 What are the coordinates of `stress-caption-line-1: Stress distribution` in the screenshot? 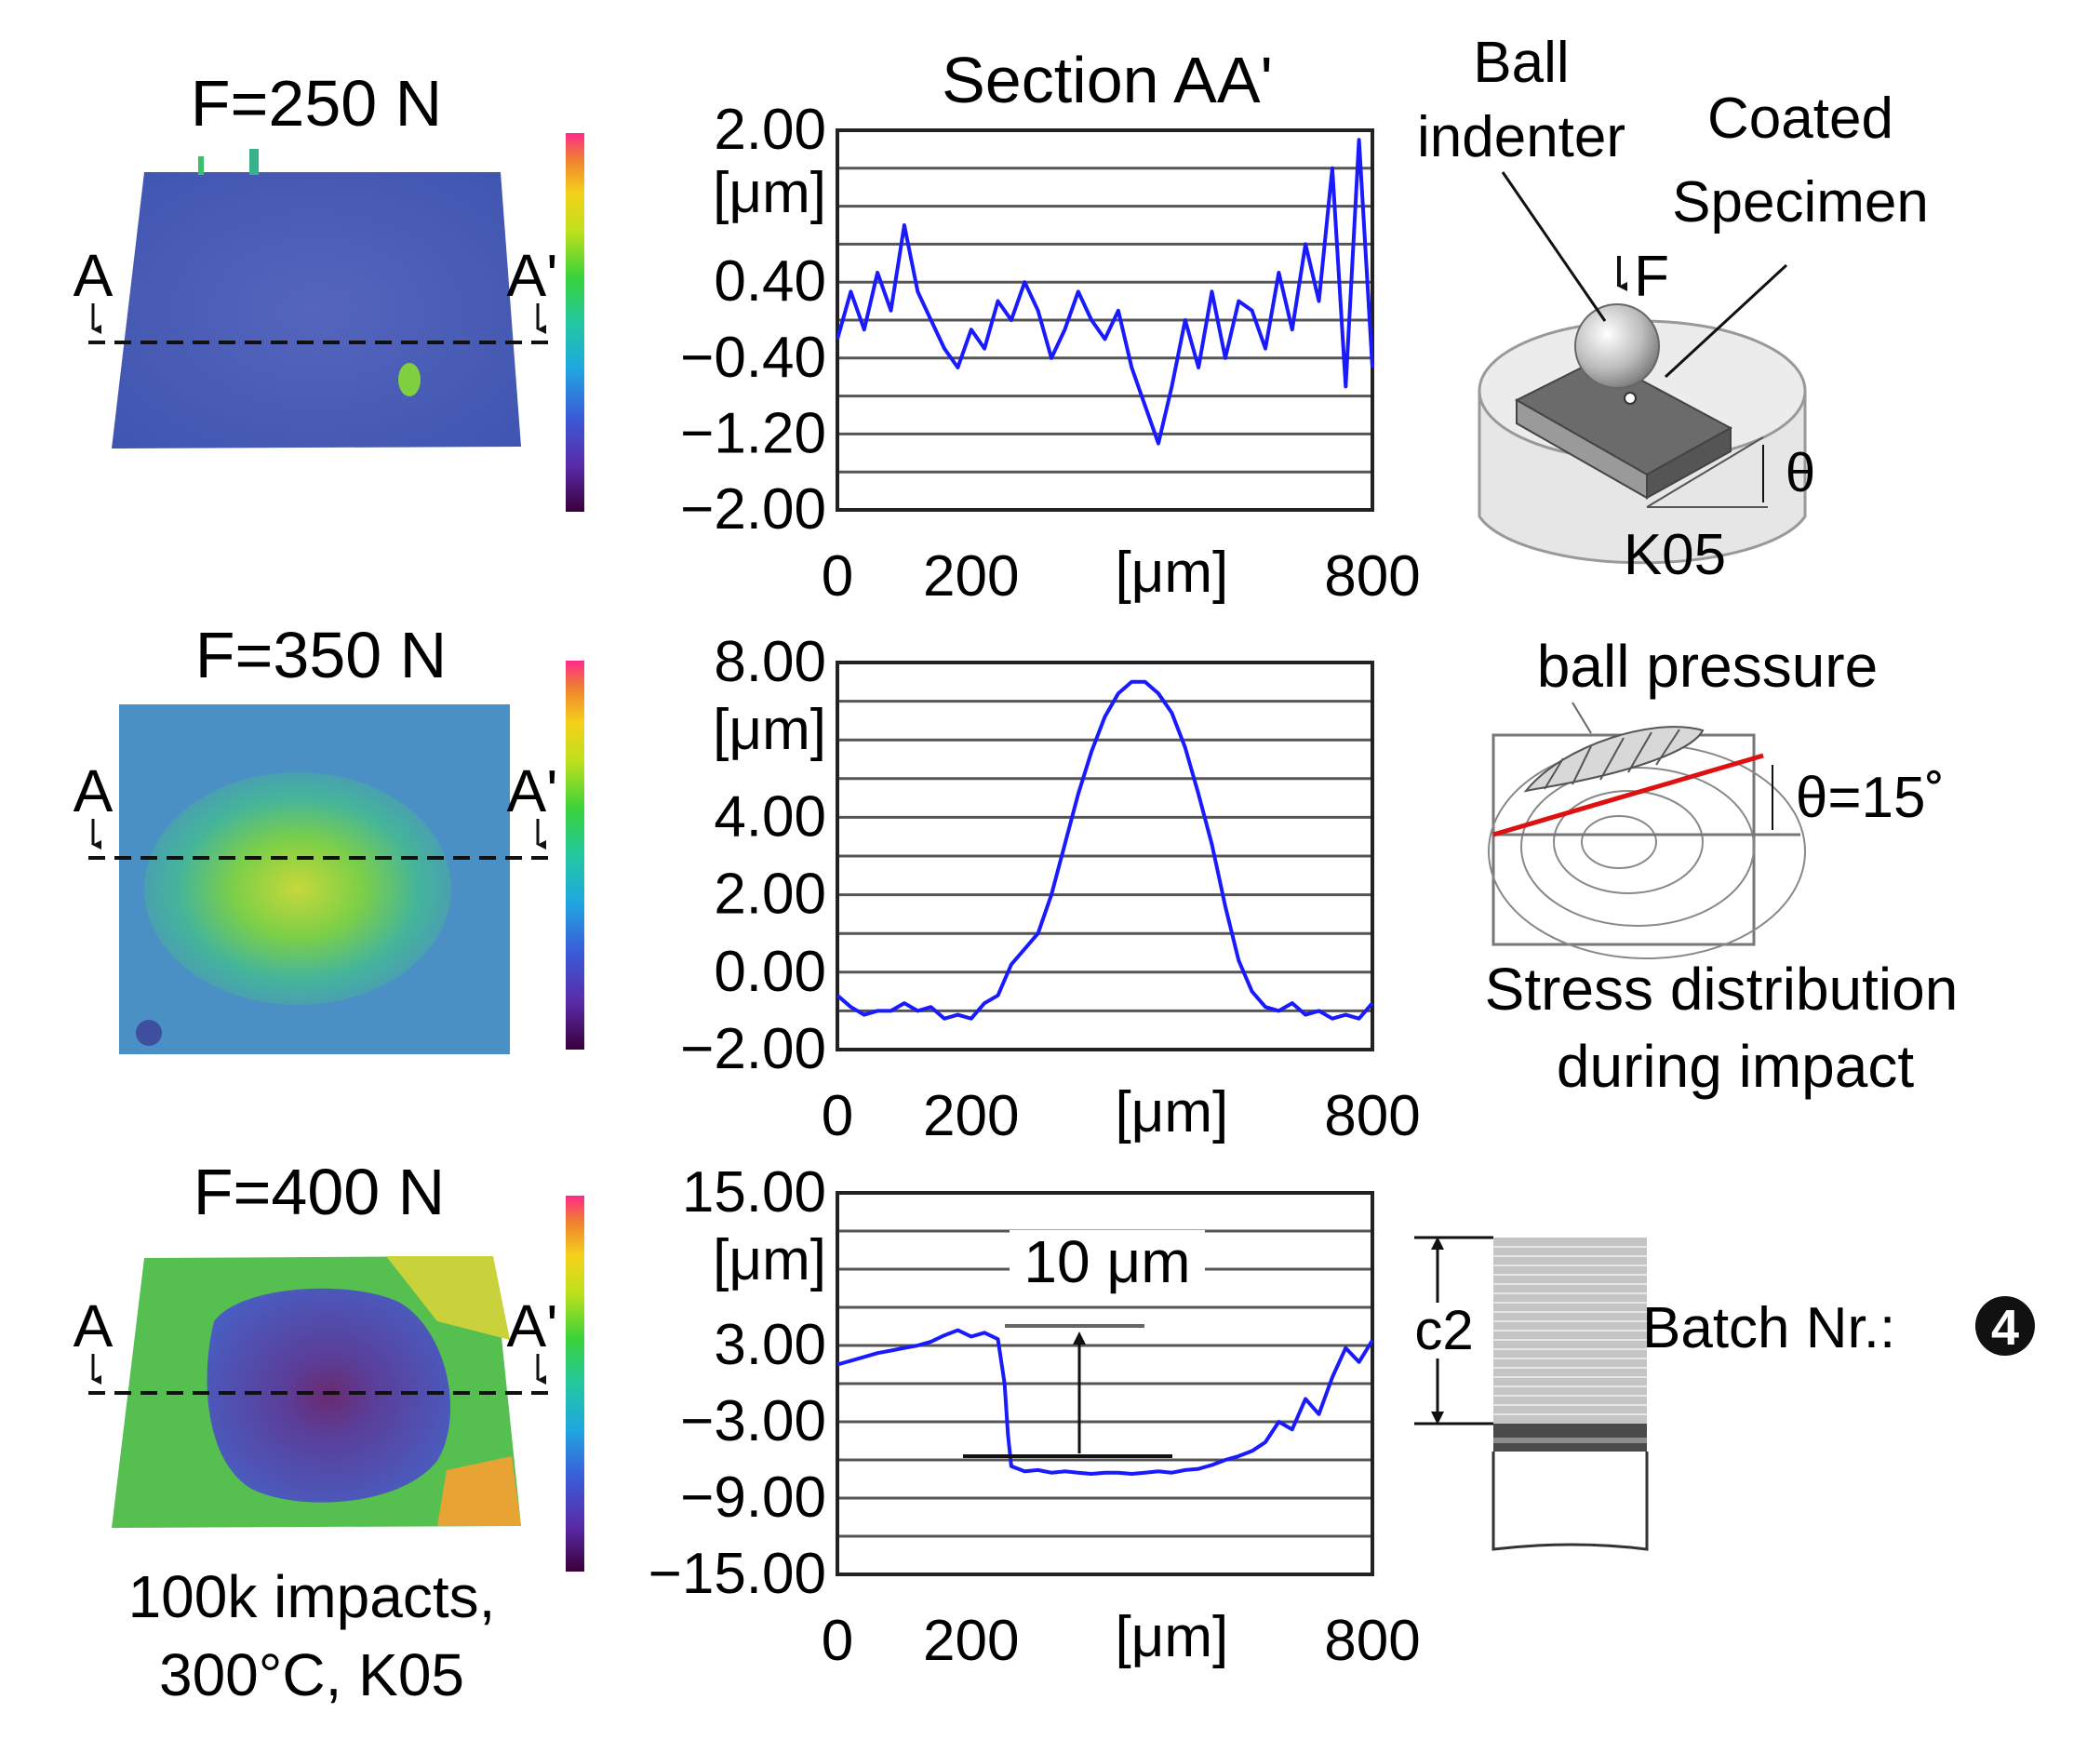 It's located at (1722, 990).